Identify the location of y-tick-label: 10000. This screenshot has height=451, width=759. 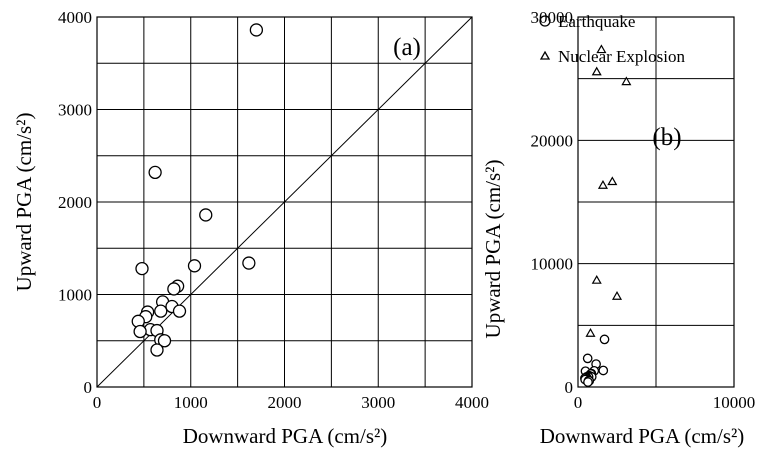
(552, 264).